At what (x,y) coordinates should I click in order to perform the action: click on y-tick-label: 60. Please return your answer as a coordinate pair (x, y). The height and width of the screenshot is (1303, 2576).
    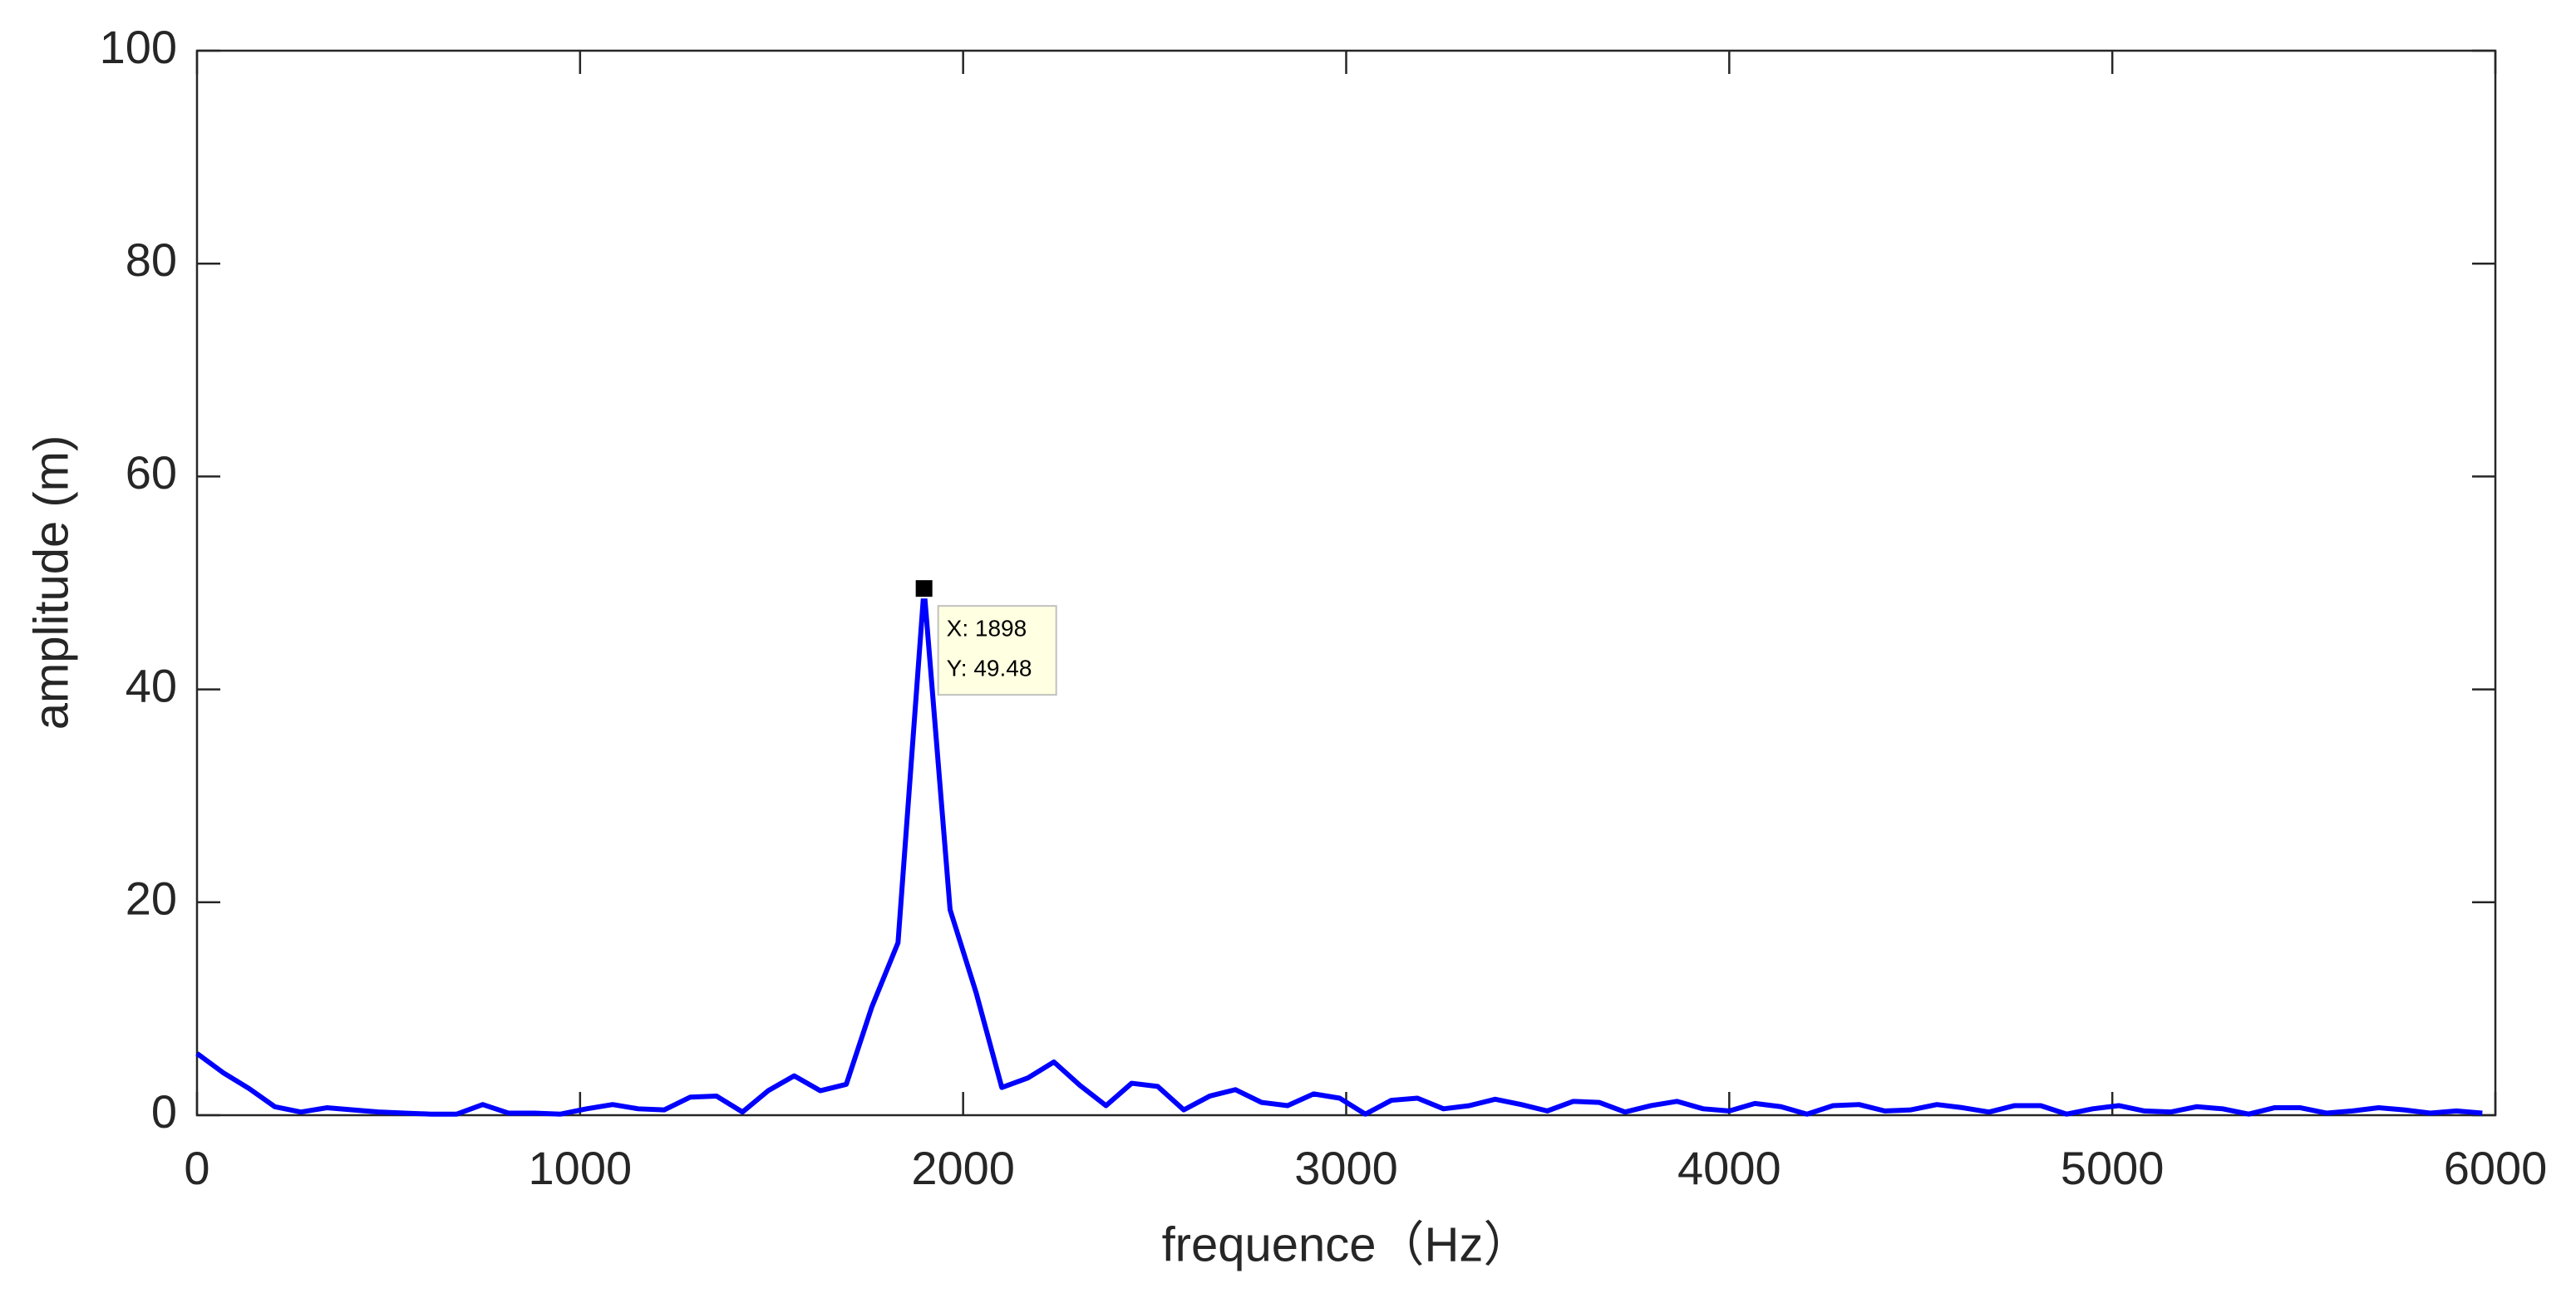
    Looking at the image, I should click on (151, 472).